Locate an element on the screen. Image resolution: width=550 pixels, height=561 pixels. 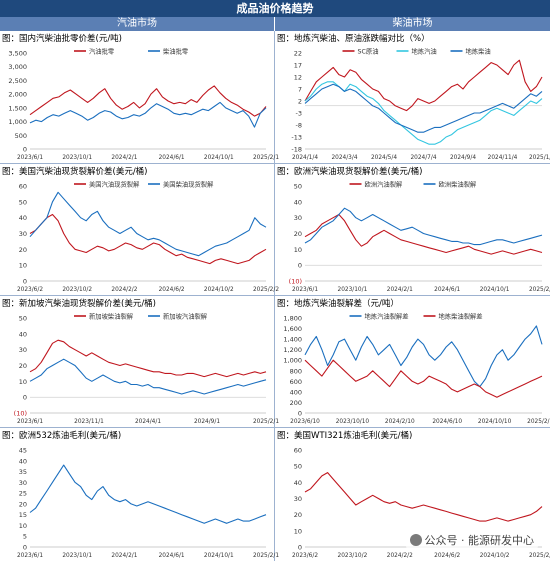
watermark-text: 公众号 · 能源研发中心 is located at coordinates (479, 540).